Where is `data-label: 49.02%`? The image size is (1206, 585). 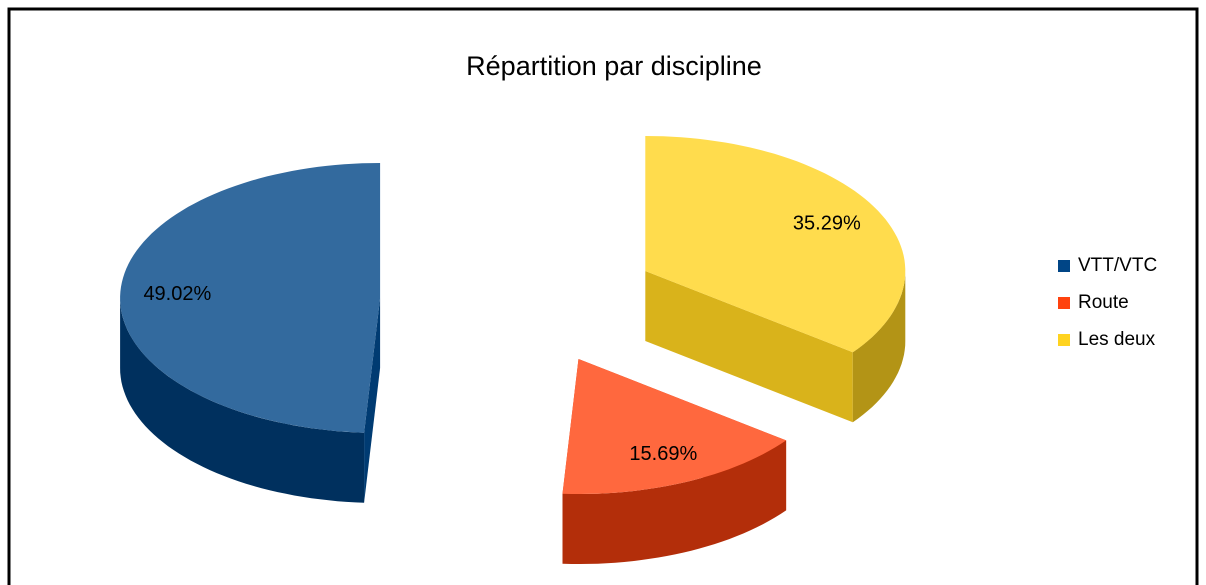 data-label: 49.02% is located at coordinates (177, 294).